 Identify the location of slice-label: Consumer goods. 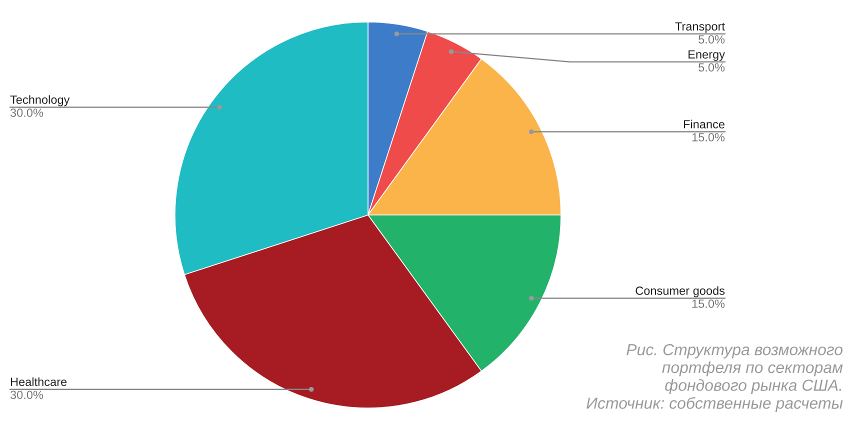
(680, 292).